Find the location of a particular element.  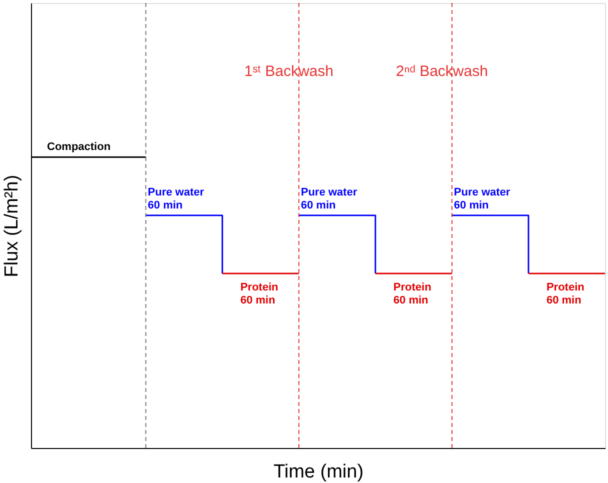

y-axis-title: Flux (L/m²h) is located at coordinates (12, 226).